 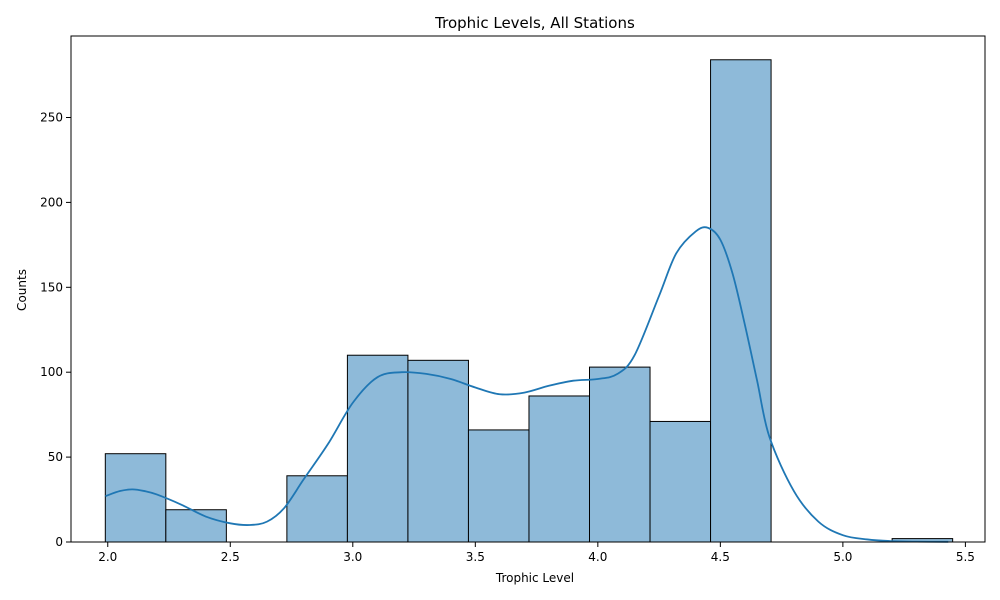 What do you see at coordinates (597, 557) in the screenshot?
I see `x-tick-label: 4.0` at bounding box center [597, 557].